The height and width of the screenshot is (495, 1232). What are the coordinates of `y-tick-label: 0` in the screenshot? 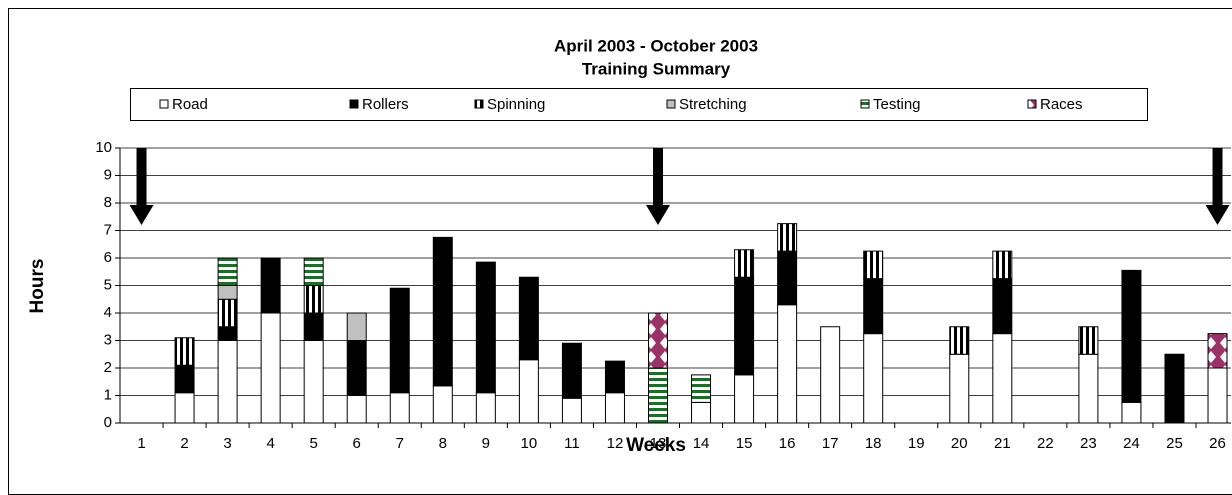 It's located at (108, 422).